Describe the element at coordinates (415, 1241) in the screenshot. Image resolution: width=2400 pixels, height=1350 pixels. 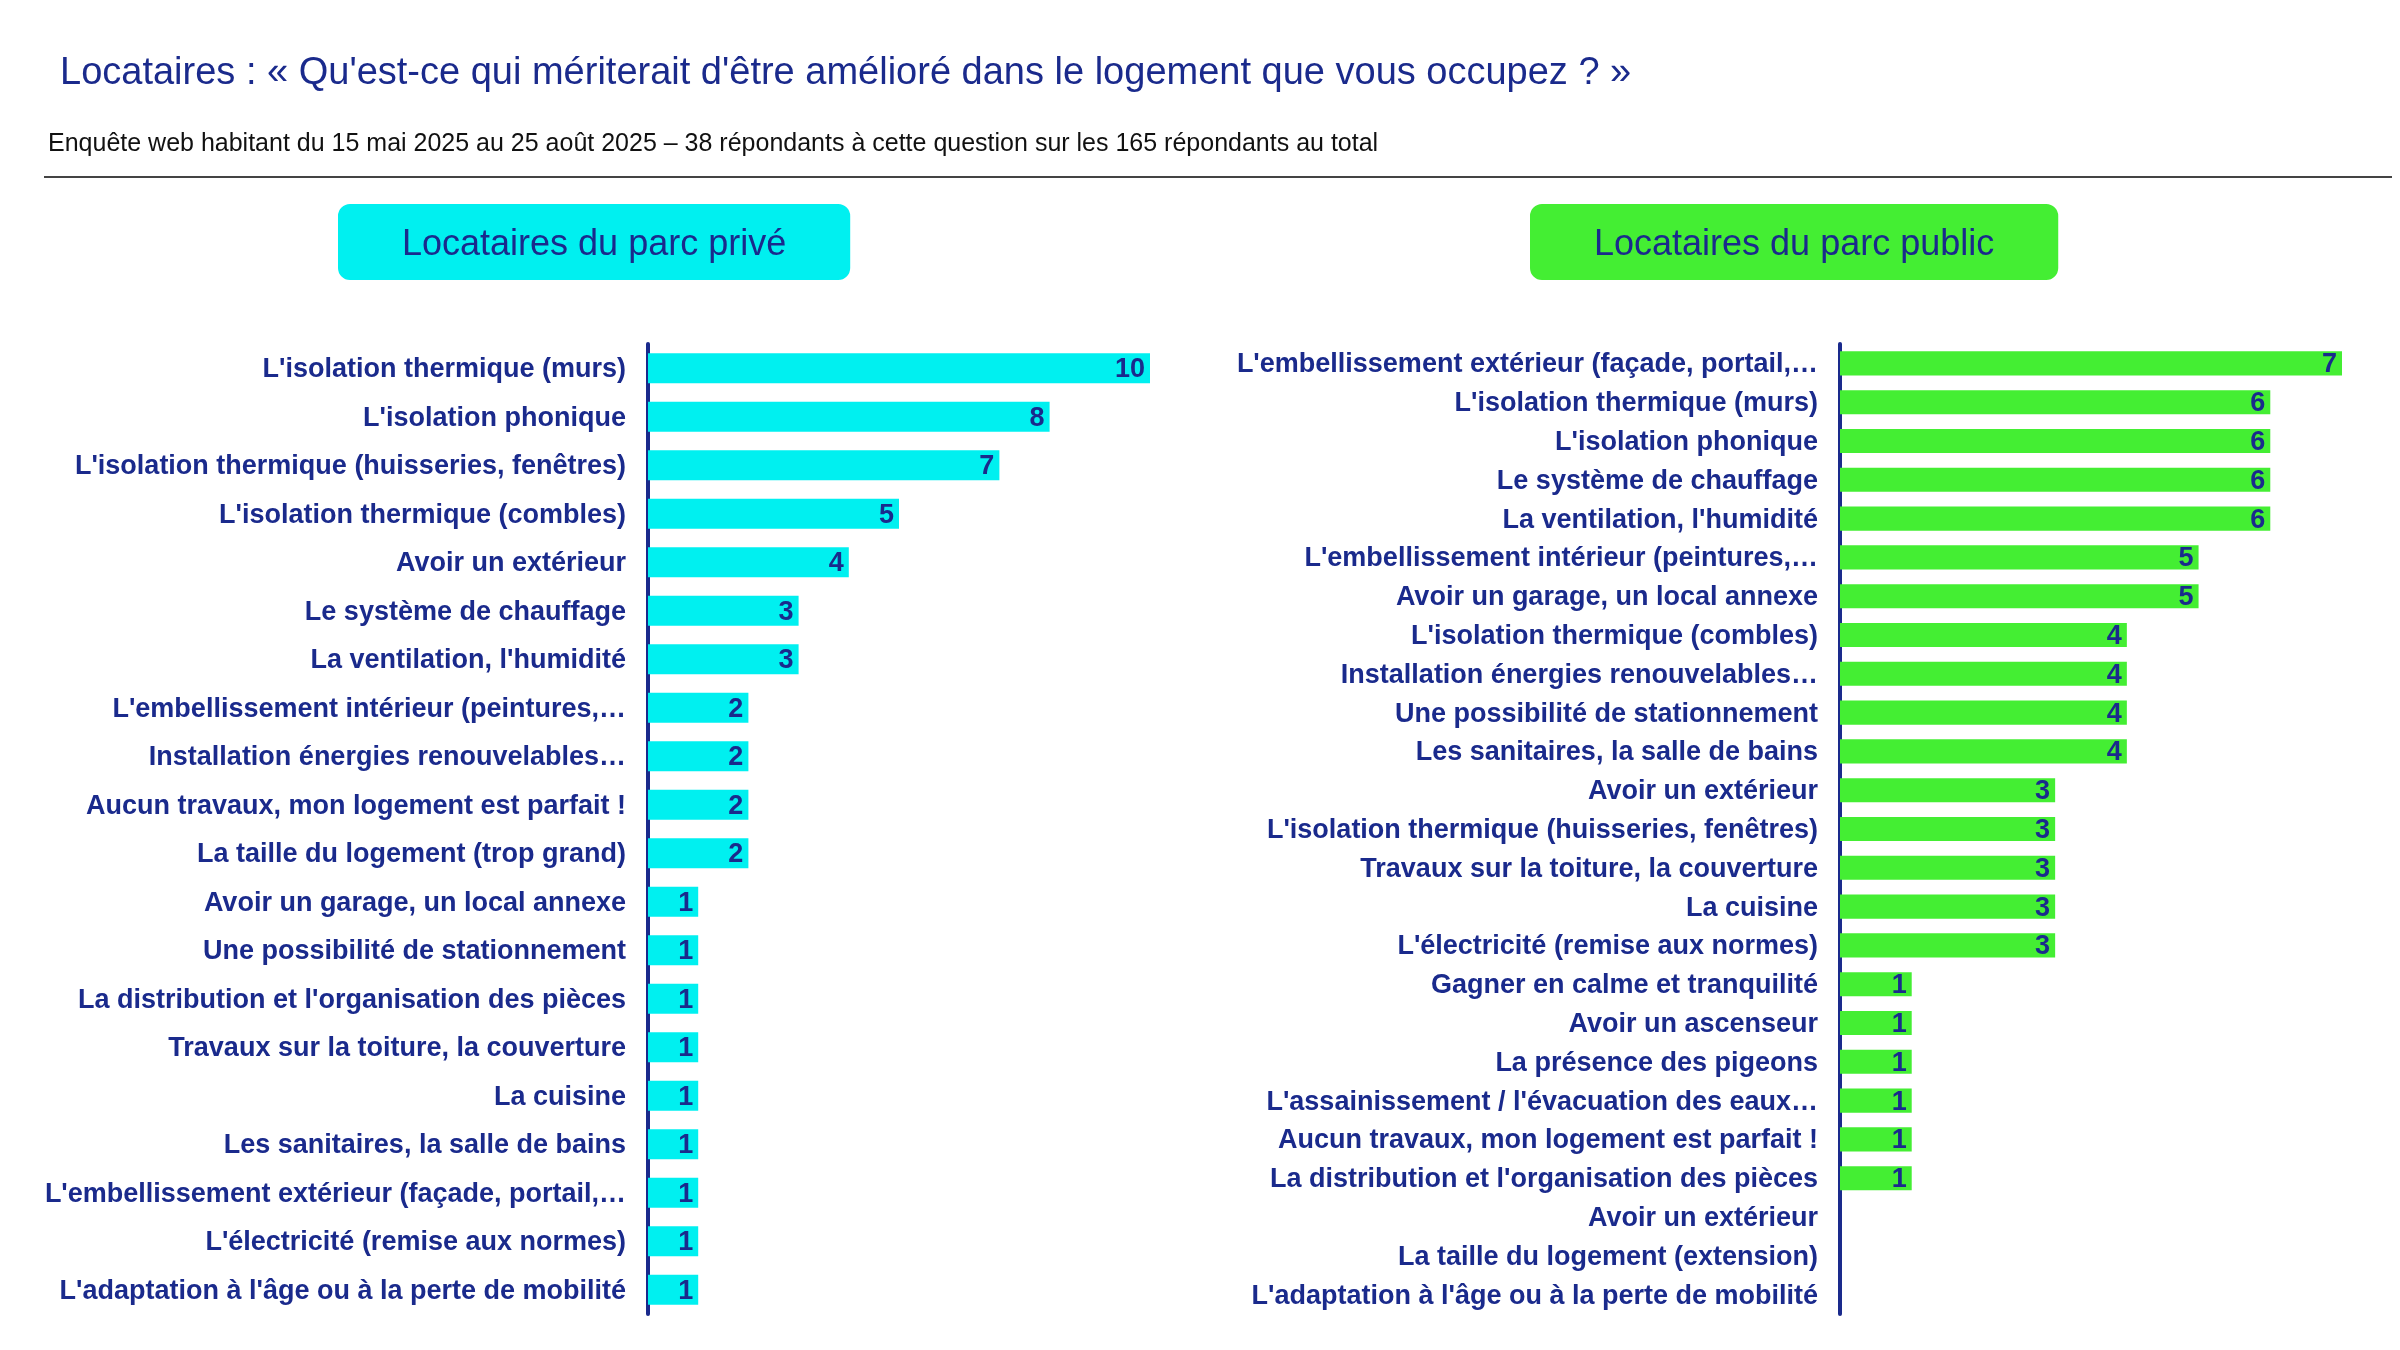
I see `y-tick-label: L'électricité (remise aux normes)` at that location.